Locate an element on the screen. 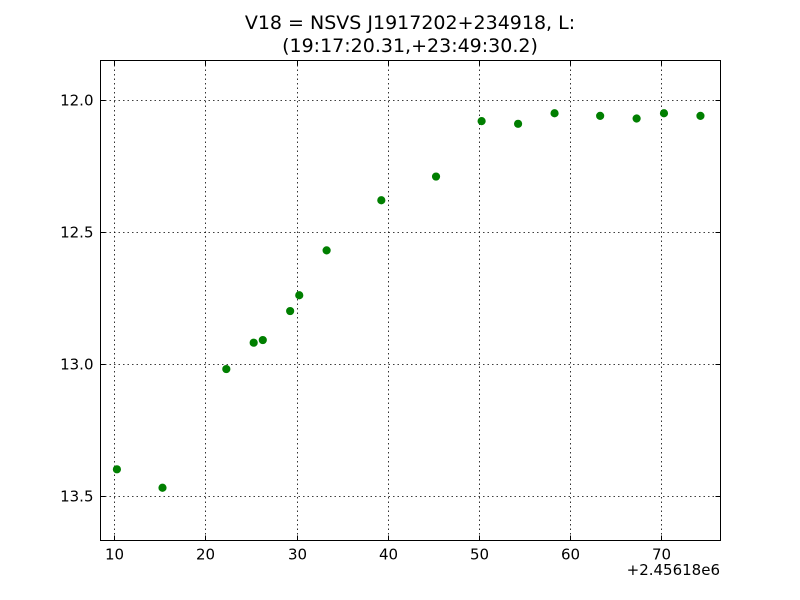 The width and height of the screenshot is (800, 600). x-tick-label: 60 is located at coordinates (570, 555).